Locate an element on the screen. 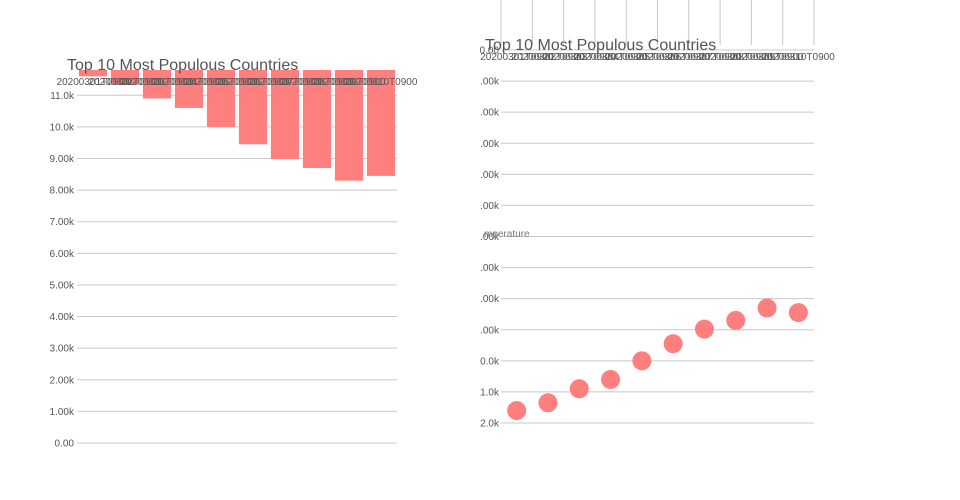 Image resolution: width=960 pixels, height=500 pixels. y-tick-label: 12.0k is located at coordinates (490, 424).